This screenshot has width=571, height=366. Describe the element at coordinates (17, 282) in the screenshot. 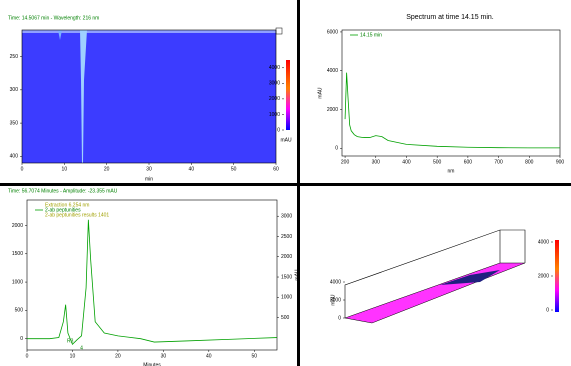

I see `y-tick-label: 1000` at that location.